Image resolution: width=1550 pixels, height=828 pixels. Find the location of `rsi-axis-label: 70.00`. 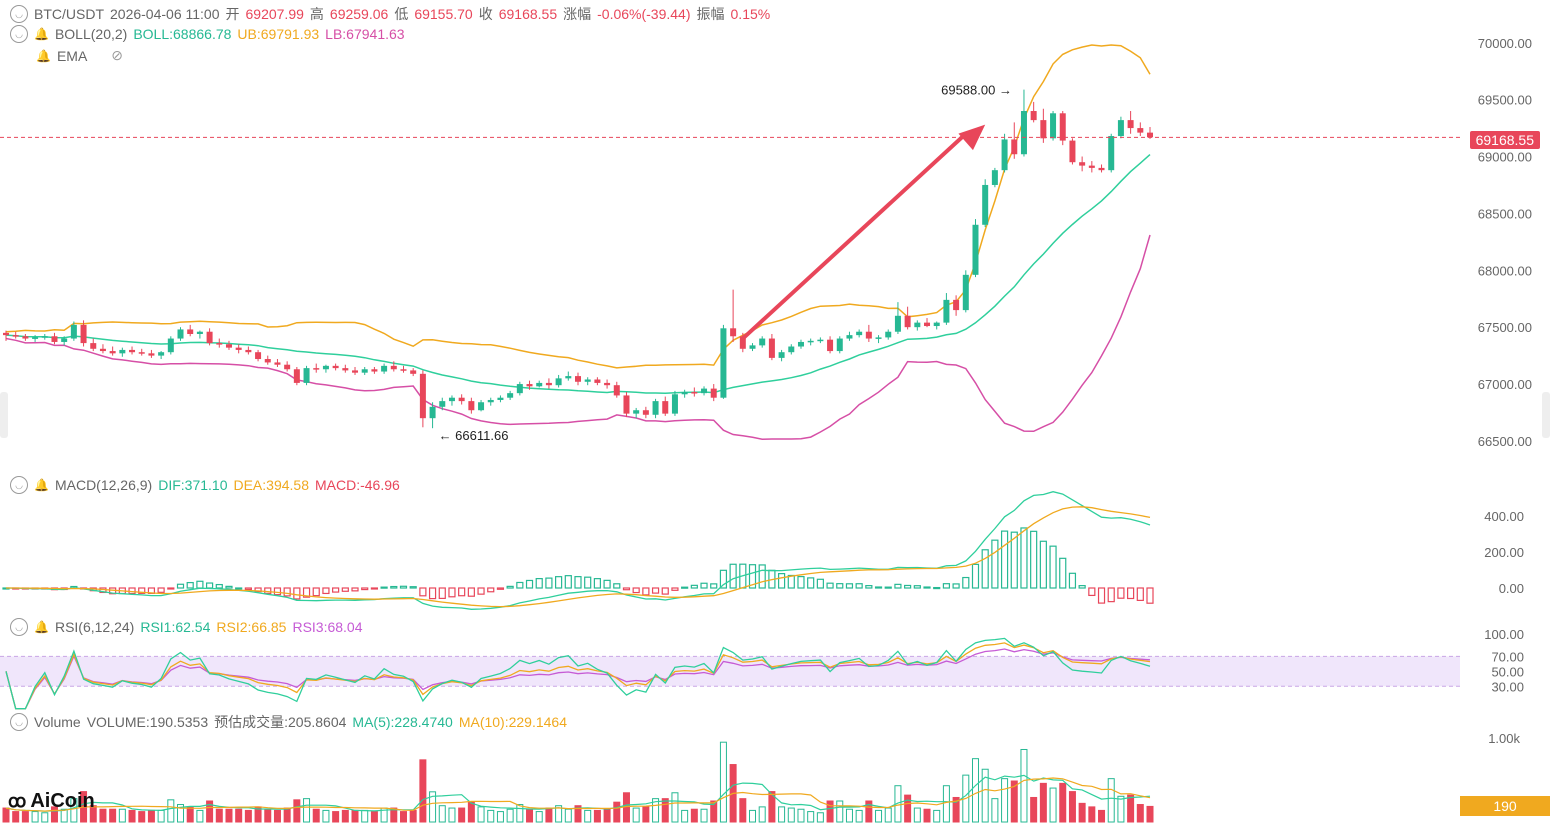

rsi-axis-label: 70.00 is located at coordinates (1507, 656).